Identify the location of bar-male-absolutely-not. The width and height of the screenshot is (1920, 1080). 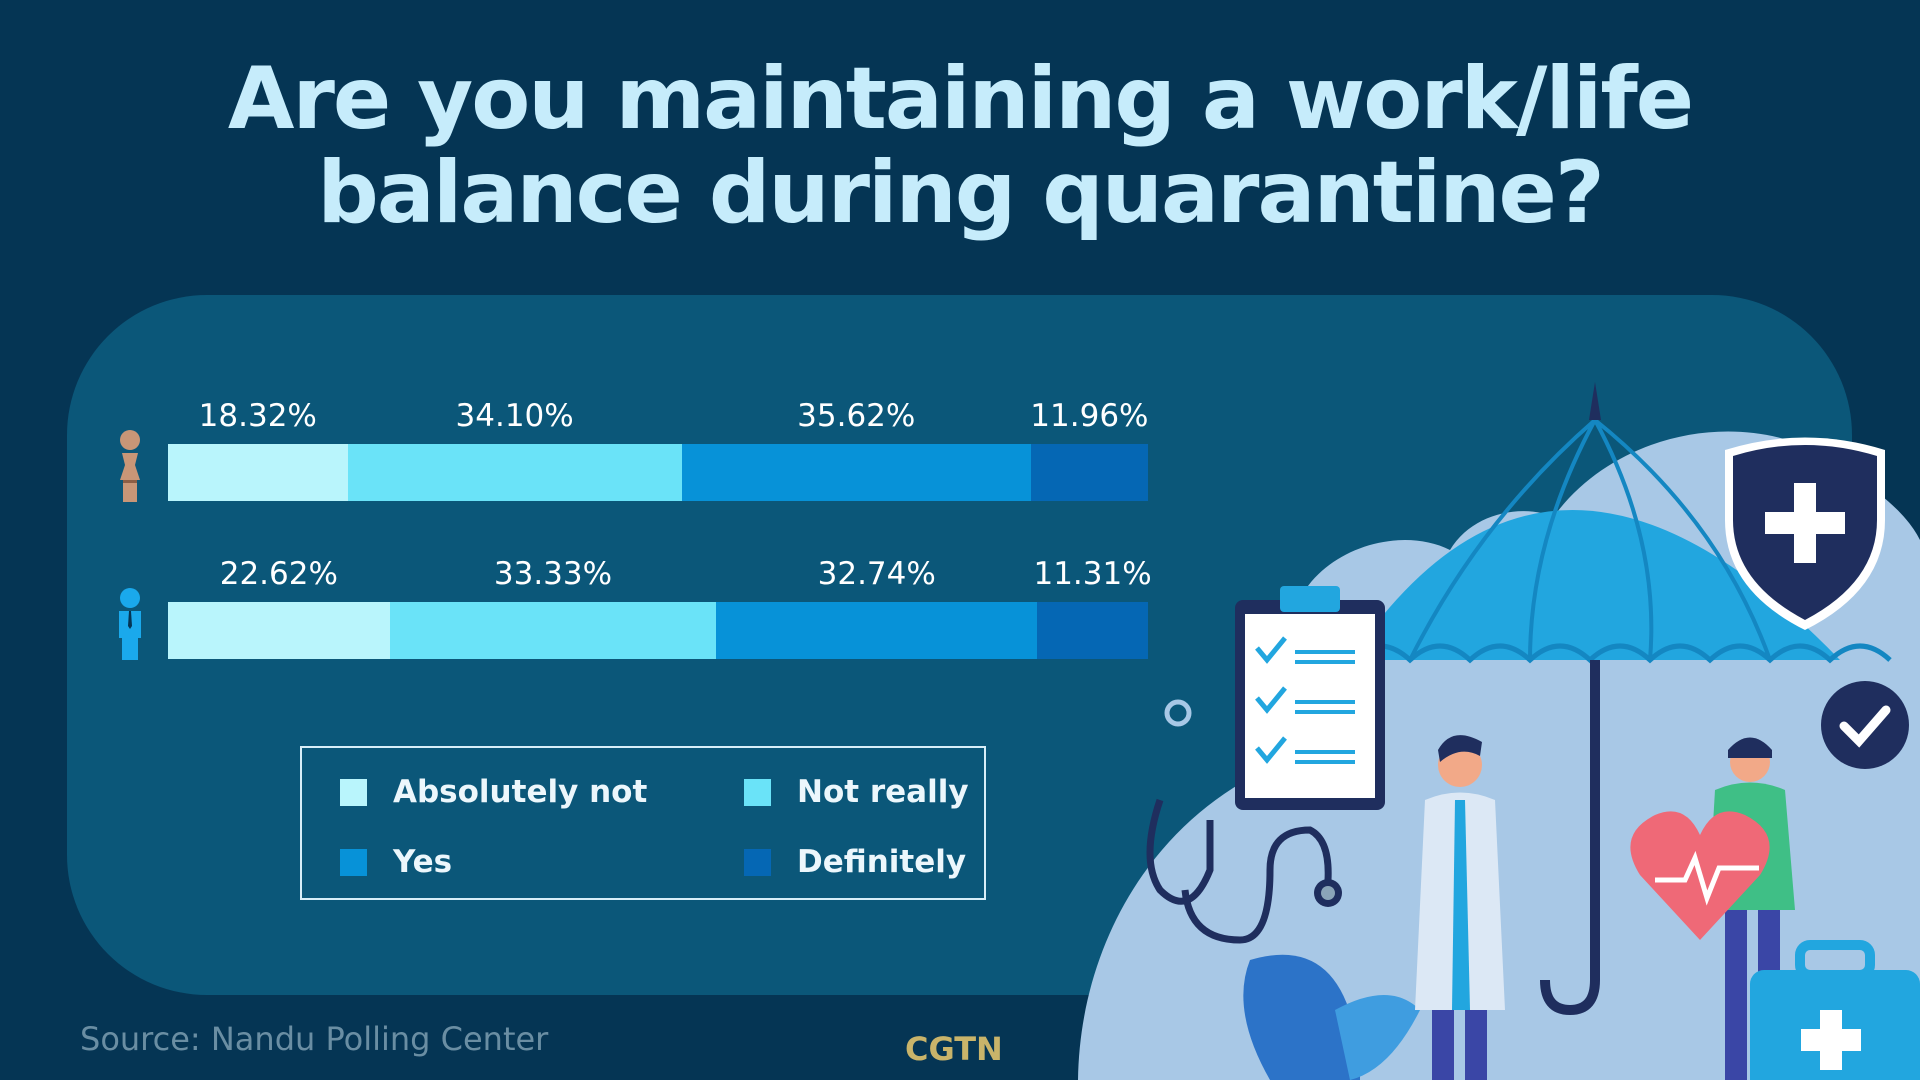
(279, 630).